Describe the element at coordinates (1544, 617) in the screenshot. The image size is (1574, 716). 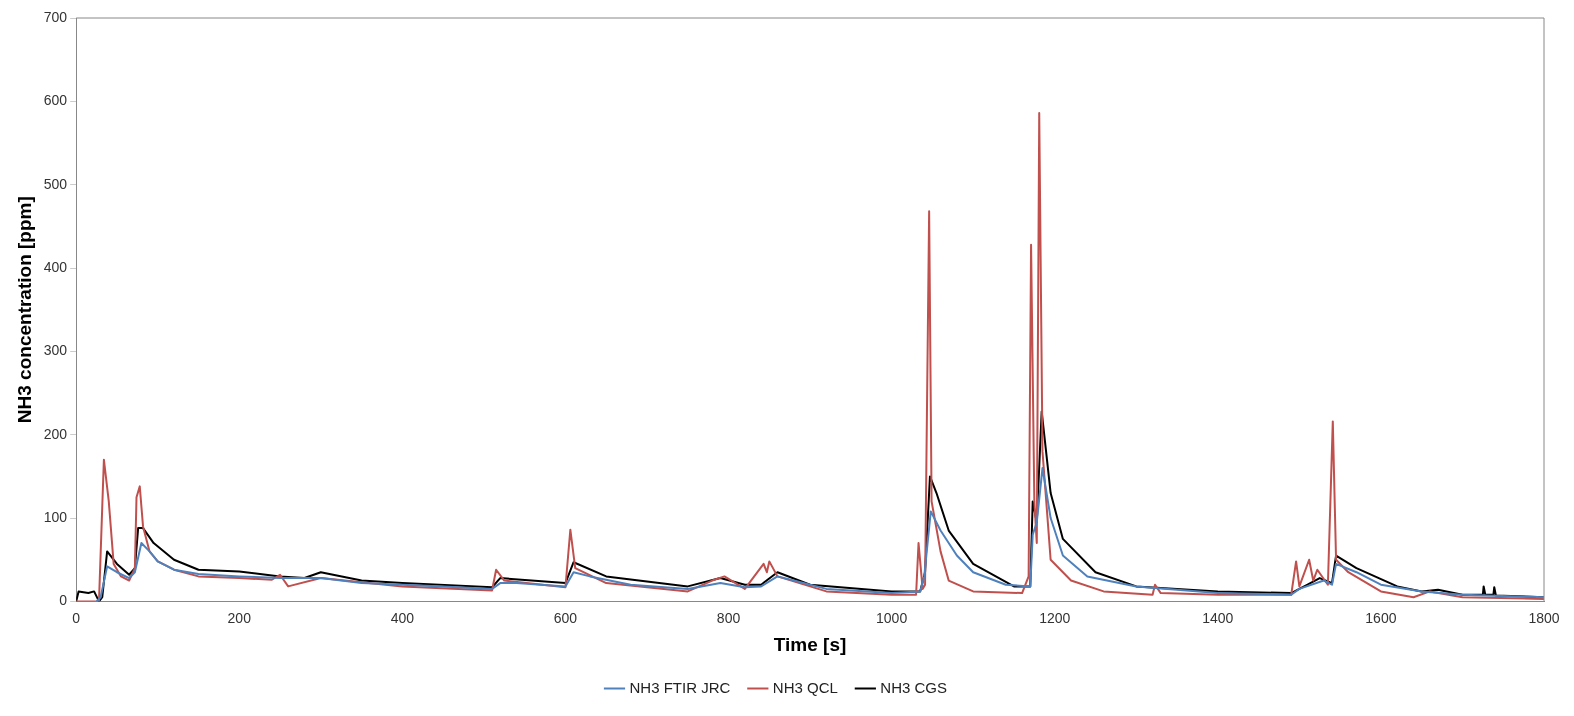
I see `x-tick-label: 1800` at that location.